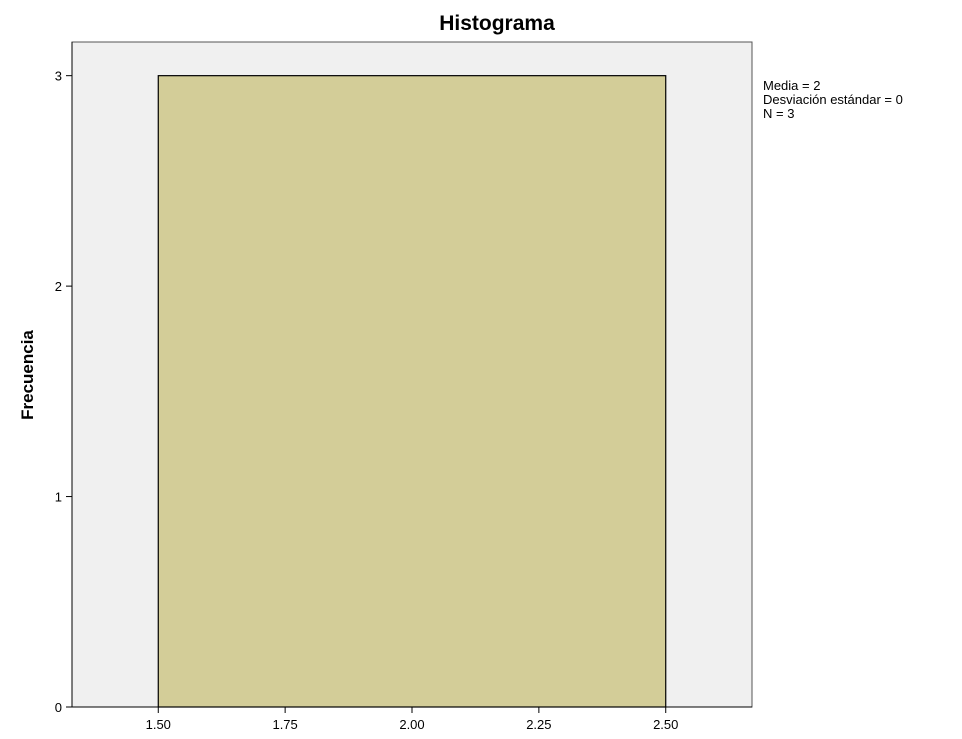 This screenshot has height=739, width=962. What do you see at coordinates (833, 99) in the screenshot?
I see `stats-line: Desviación estándar = 0` at bounding box center [833, 99].